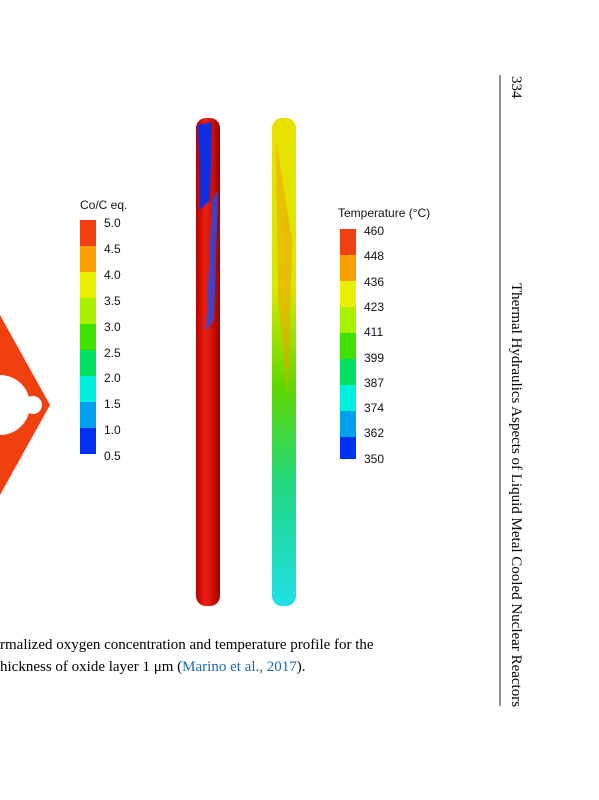 This screenshot has width=599, height=800. I want to click on legend-tick-label: 411, so click(374, 332).